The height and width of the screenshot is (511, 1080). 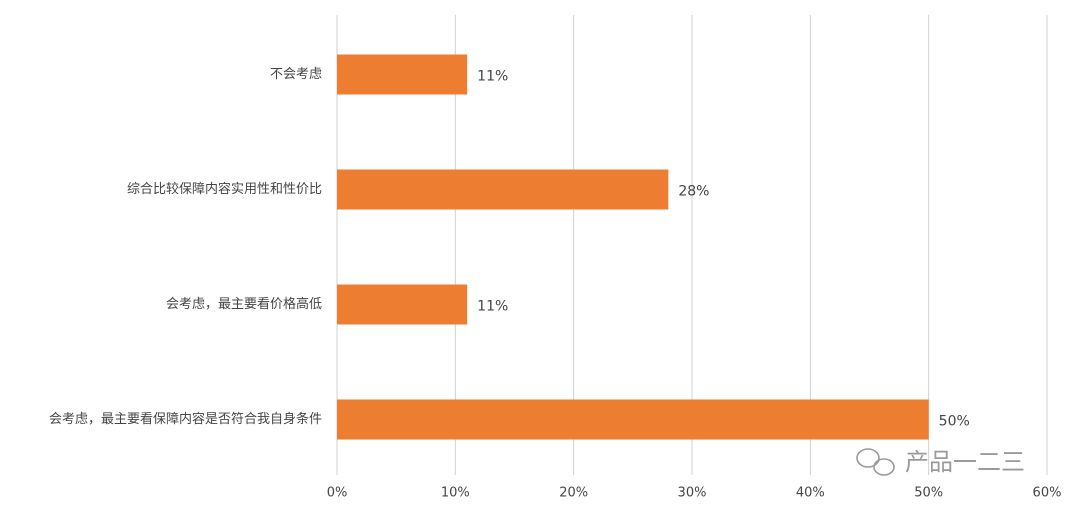 I want to click on x-tick-label: 0%, so click(x=337, y=493).